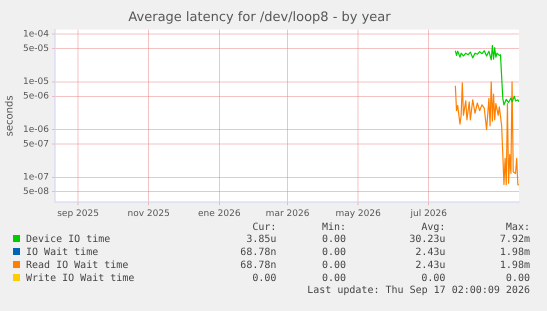 The height and width of the screenshot is (311, 547). I want to click on text: Avg:, so click(433, 227).